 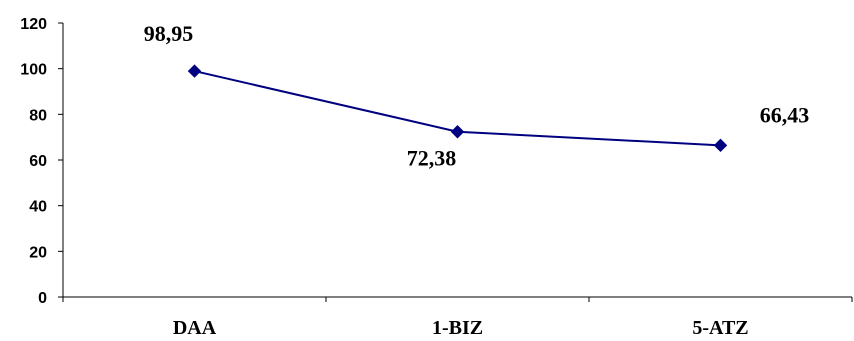 I want to click on y-axis-ticks: 0 20 40 60 80 100 120, so click(x=41, y=161).